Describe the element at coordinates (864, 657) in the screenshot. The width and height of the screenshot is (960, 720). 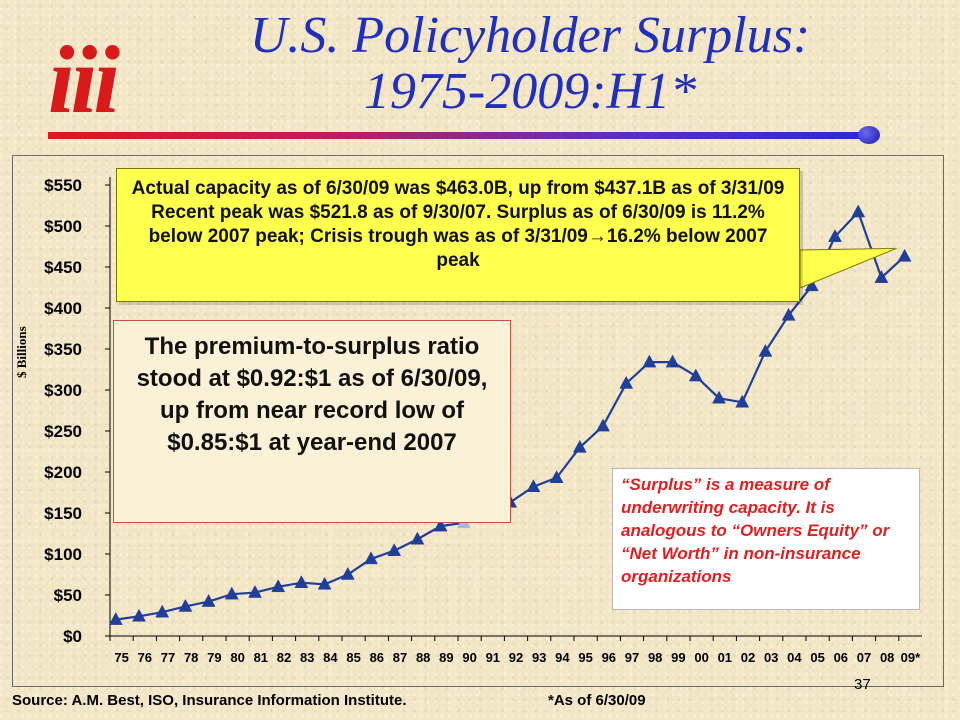
I see `x-tick-label: 07` at that location.